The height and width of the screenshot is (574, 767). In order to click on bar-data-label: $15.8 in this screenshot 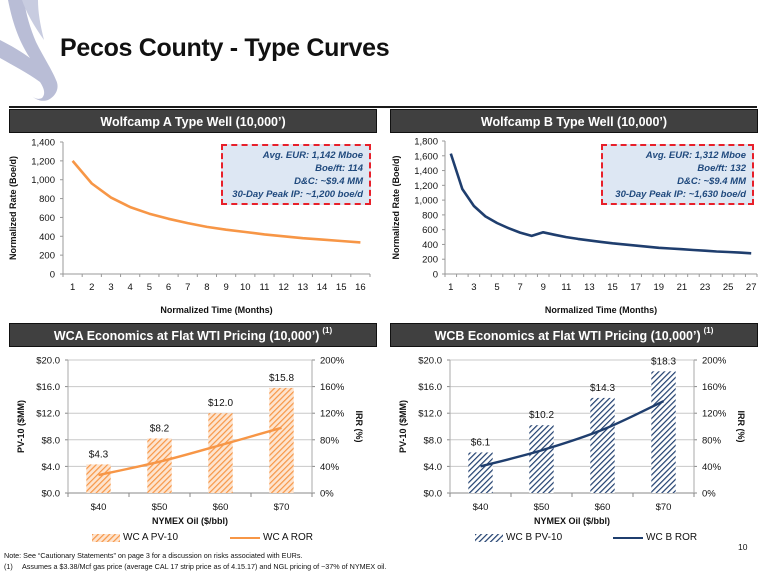, I will do `click(281, 378)`.